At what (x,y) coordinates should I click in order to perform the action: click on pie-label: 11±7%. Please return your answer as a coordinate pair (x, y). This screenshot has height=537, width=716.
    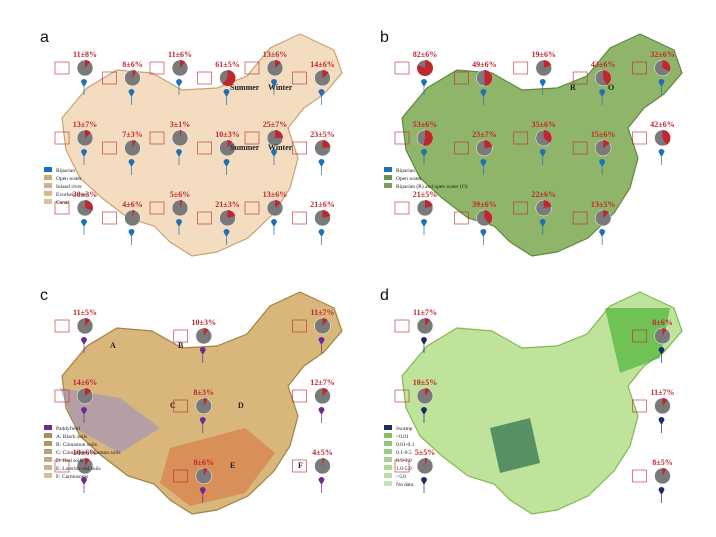
    Looking at the image, I should click on (663, 392).